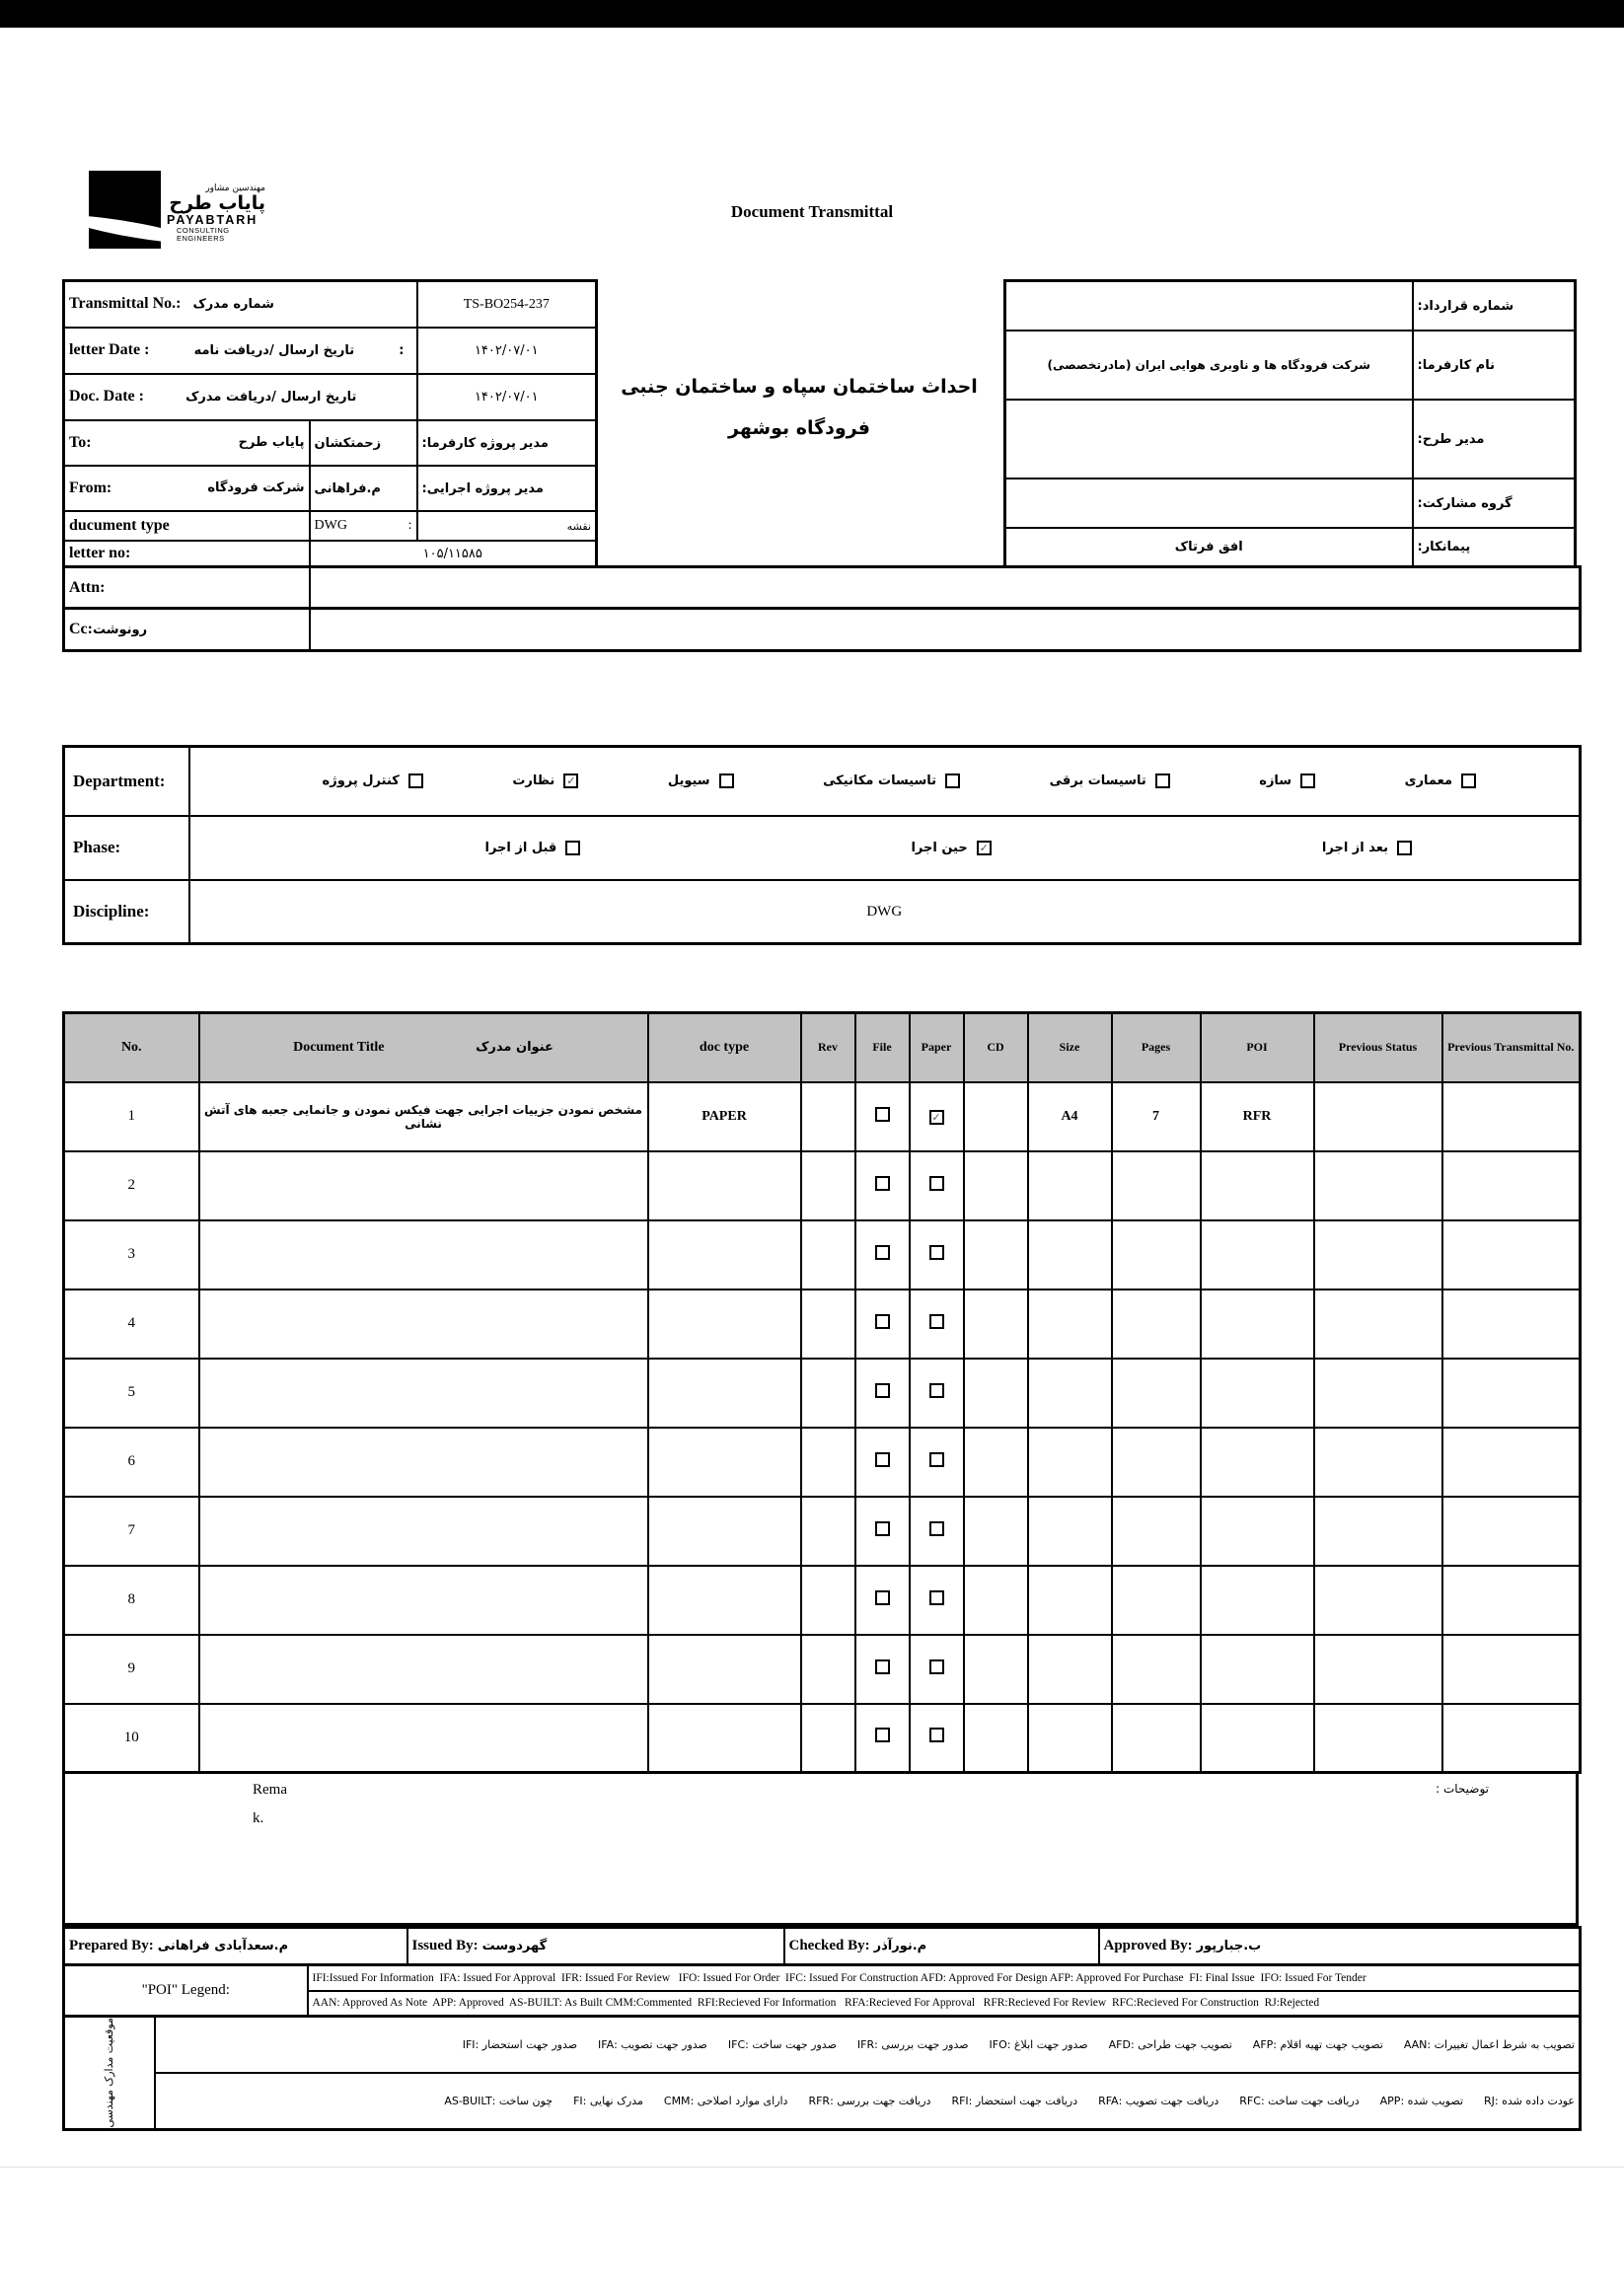 Image resolution: width=1624 pixels, height=2284 pixels. Describe the element at coordinates (822, 1531) in the screenshot. I see `table-row: 7` at that location.